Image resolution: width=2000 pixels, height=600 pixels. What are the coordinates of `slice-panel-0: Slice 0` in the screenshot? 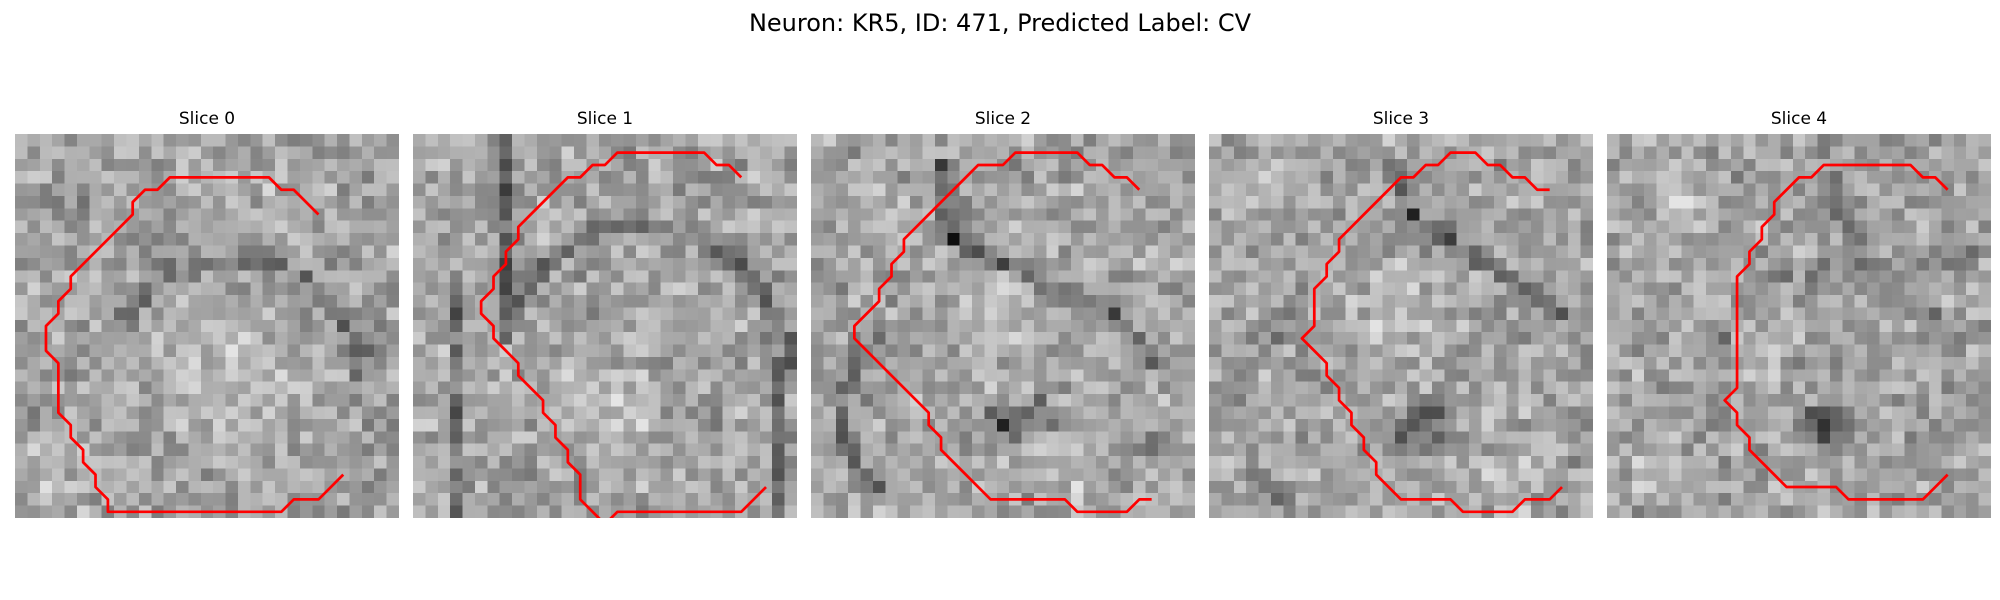 It's located at (207, 313).